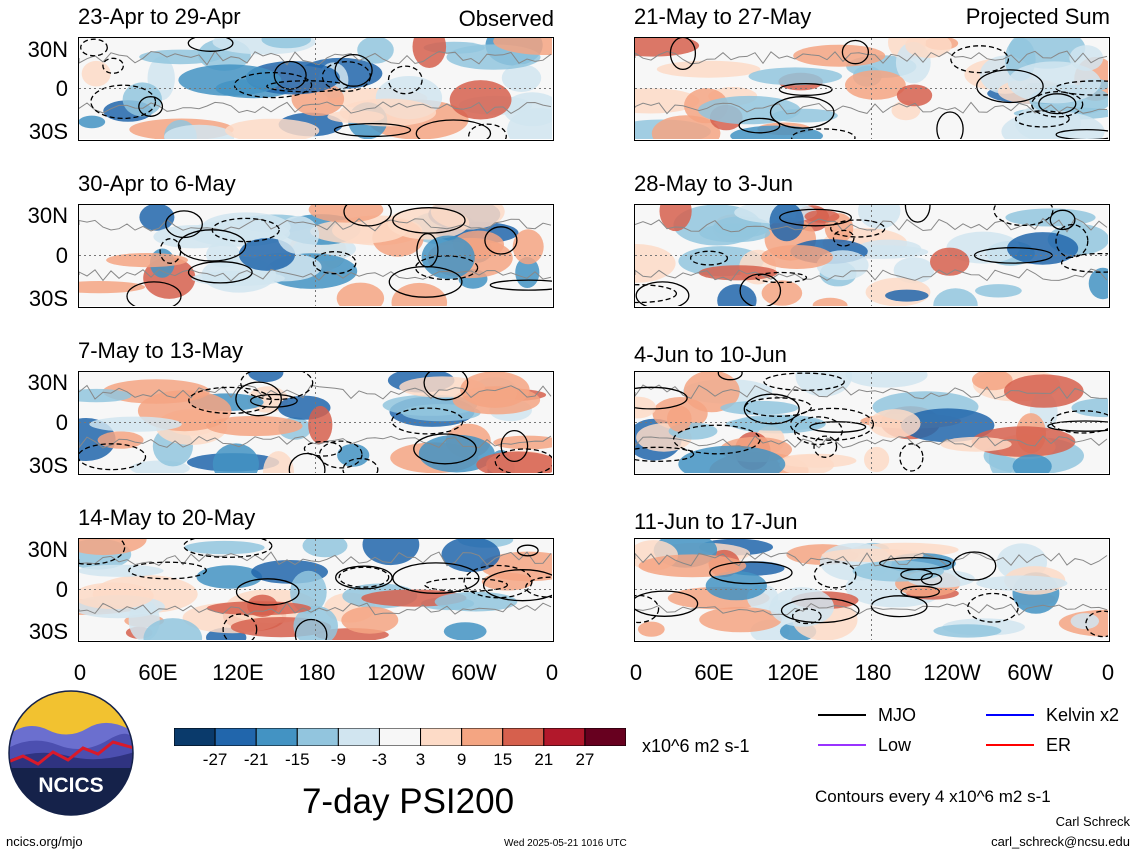 The width and height of the screenshot is (1135, 856). Describe the element at coordinates (716, 521) in the screenshot. I see `panel-title-right-4: 11-Jun to 17-Jun` at that location.